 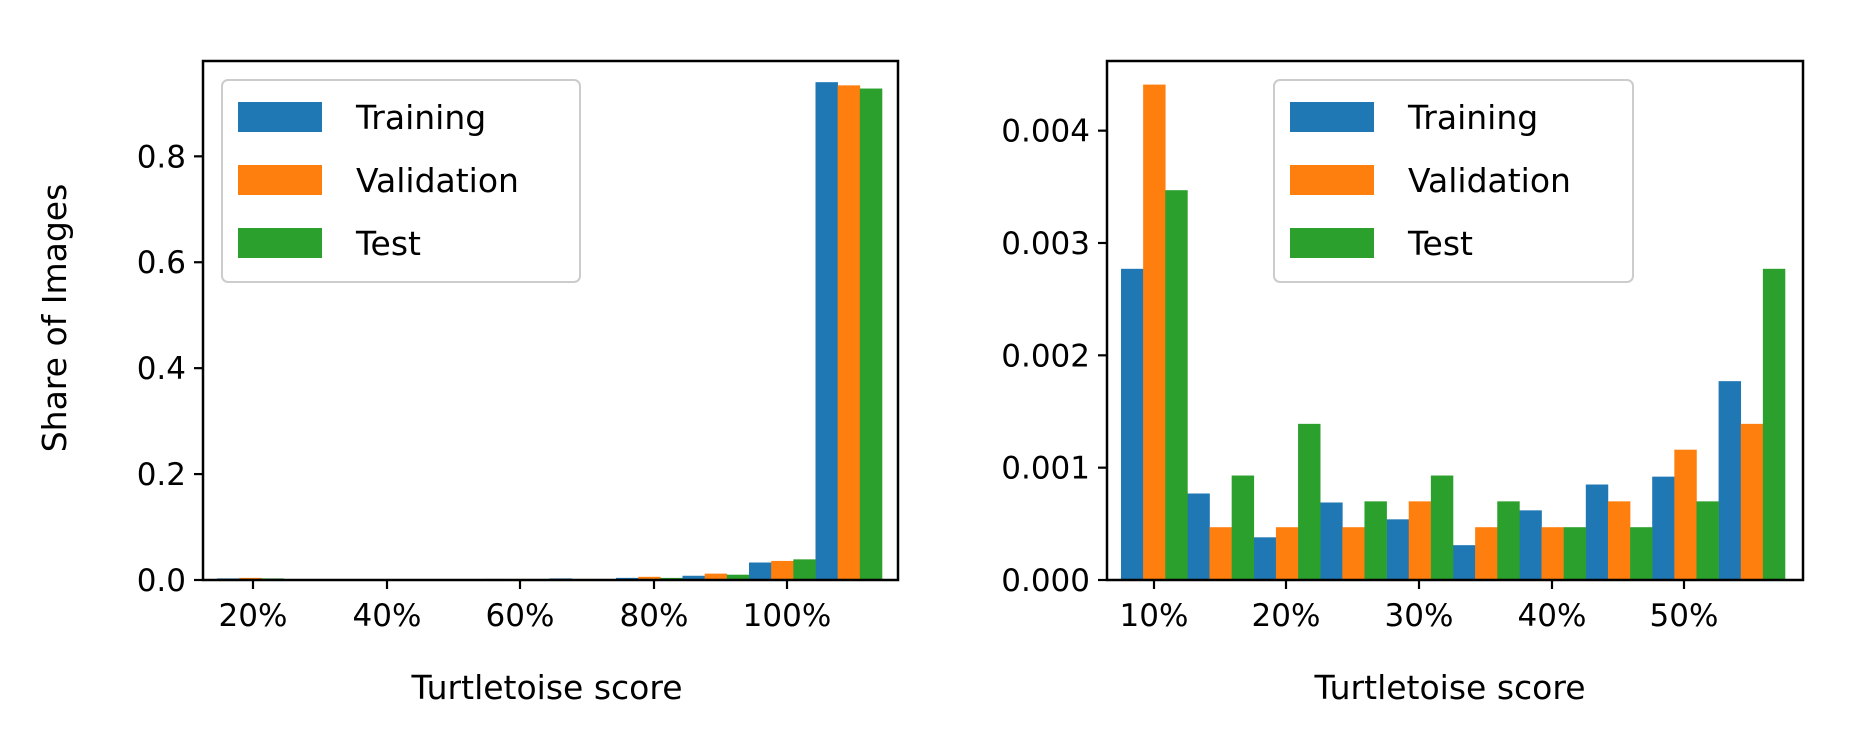 I want to click on ytick-label: 0.002, so click(x=1045, y=356).